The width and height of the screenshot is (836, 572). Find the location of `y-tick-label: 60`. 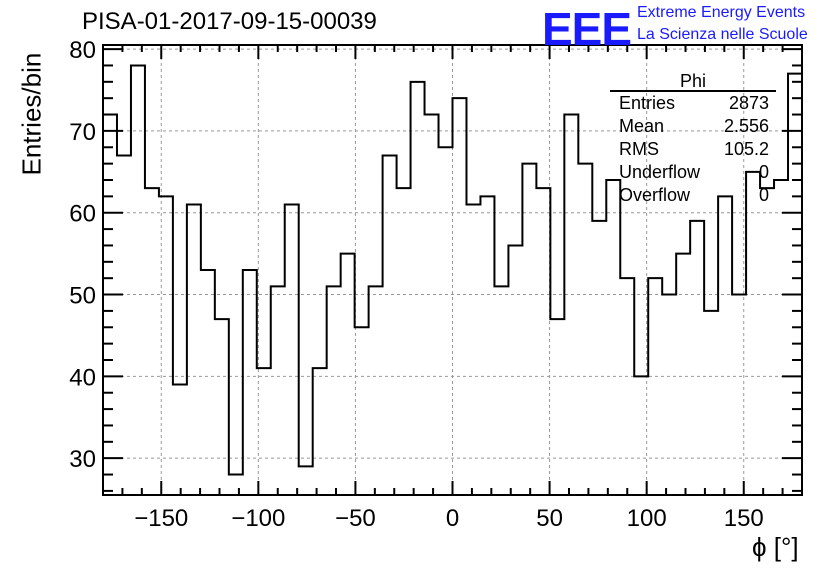

y-tick-label: 60 is located at coordinates (82, 214).